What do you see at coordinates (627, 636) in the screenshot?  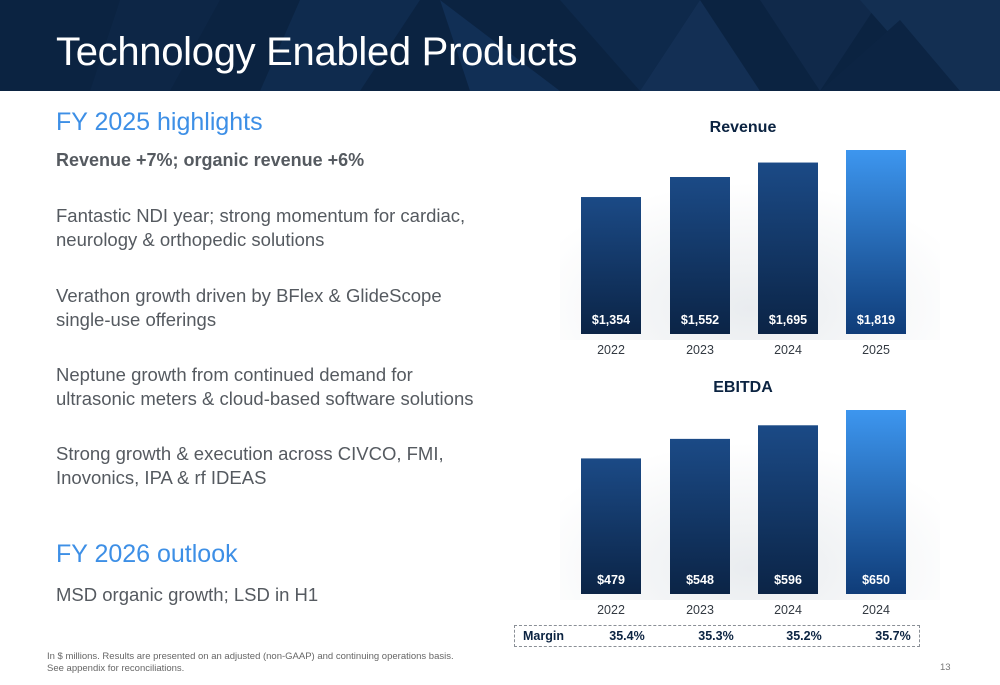 I see `margin-value: 35.4%` at bounding box center [627, 636].